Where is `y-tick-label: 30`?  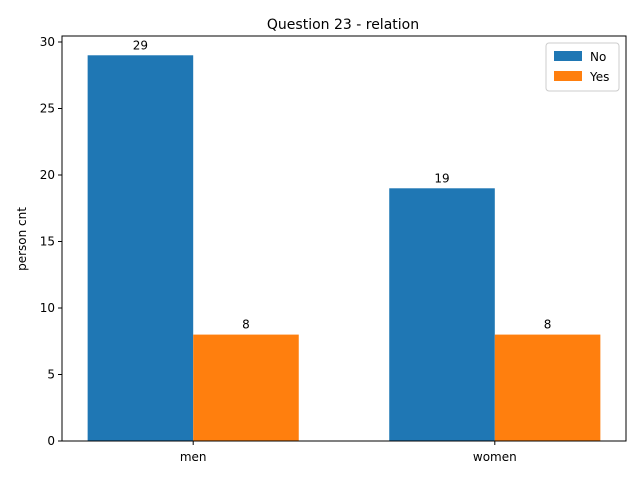 y-tick-label: 30 is located at coordinates (47, 42).